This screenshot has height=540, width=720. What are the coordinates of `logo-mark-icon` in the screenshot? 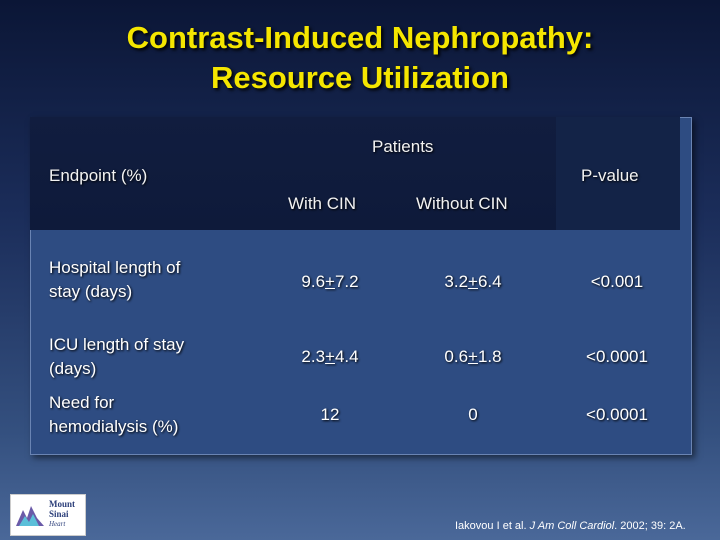 It's located at (30, 516).